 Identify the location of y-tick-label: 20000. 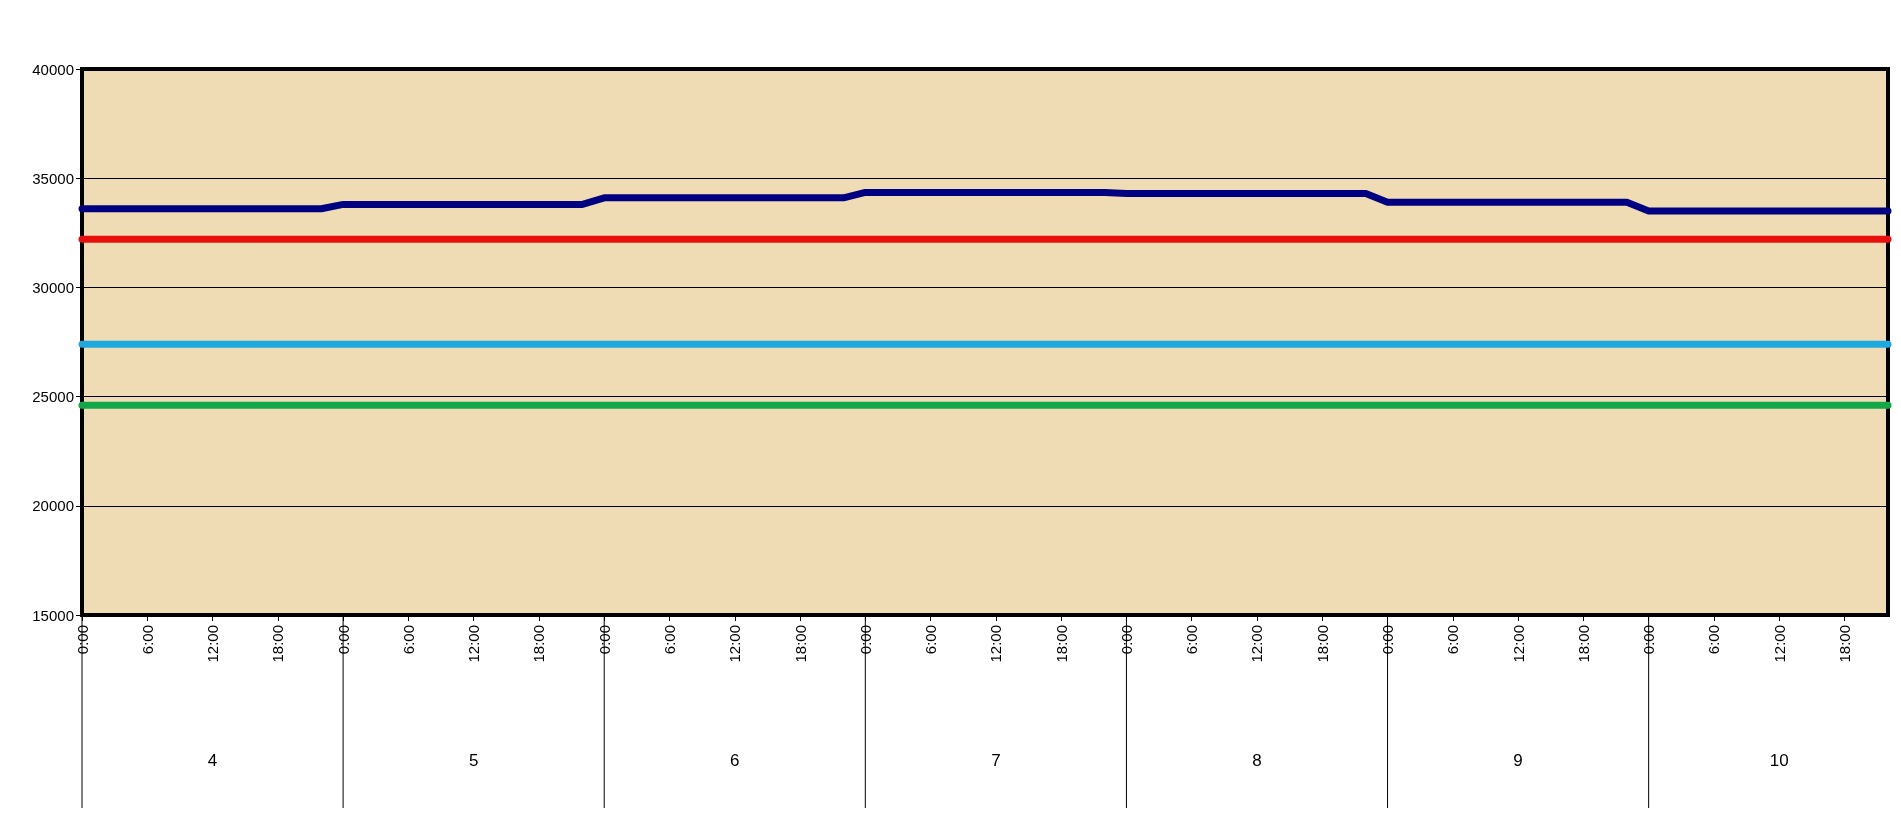
(53, 506).